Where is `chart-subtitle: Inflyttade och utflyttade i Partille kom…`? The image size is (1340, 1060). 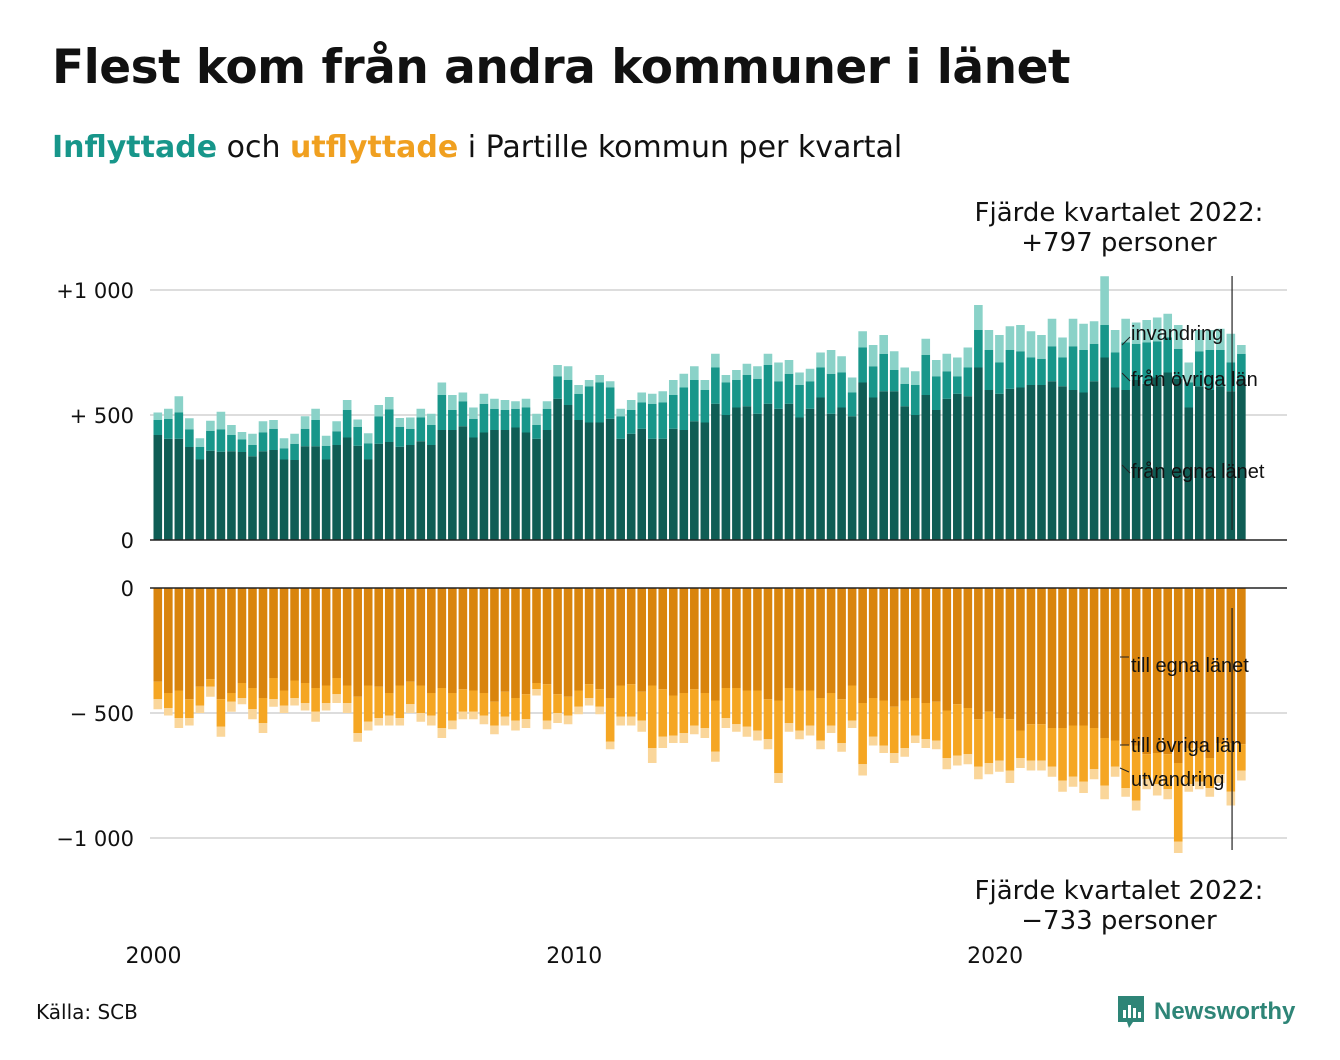 chart-subtitle: Inflyttade och utflyttade i Partille kom… is located at coordinates (477, 147).